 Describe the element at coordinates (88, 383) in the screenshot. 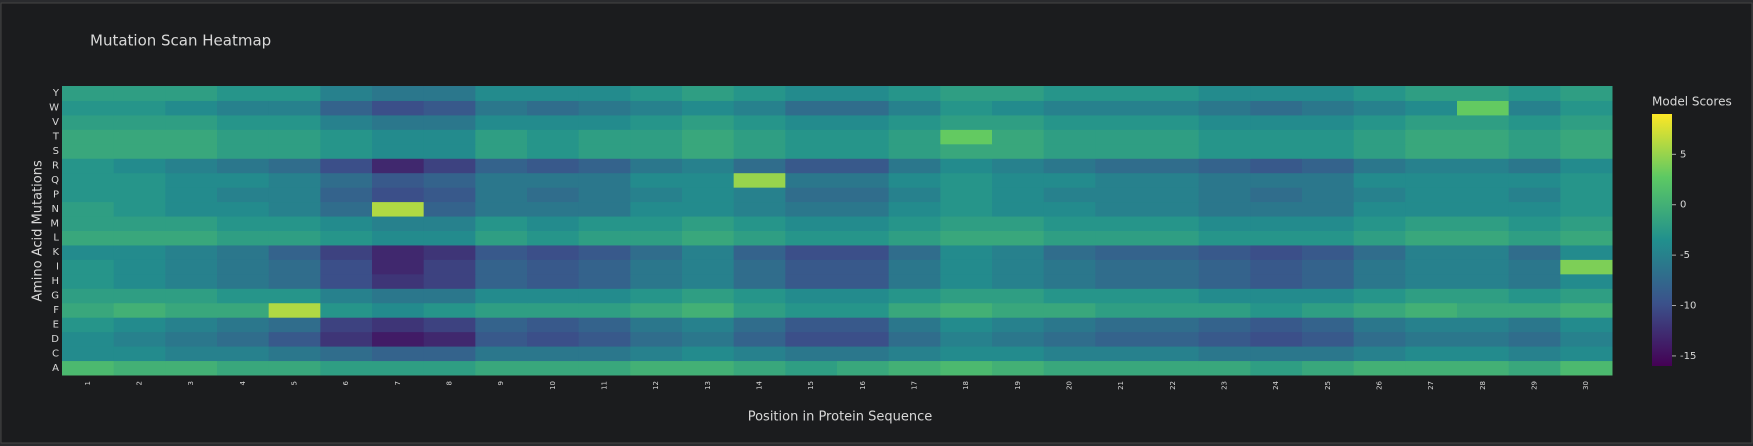

I see `x-tick-label: 1` at that location.